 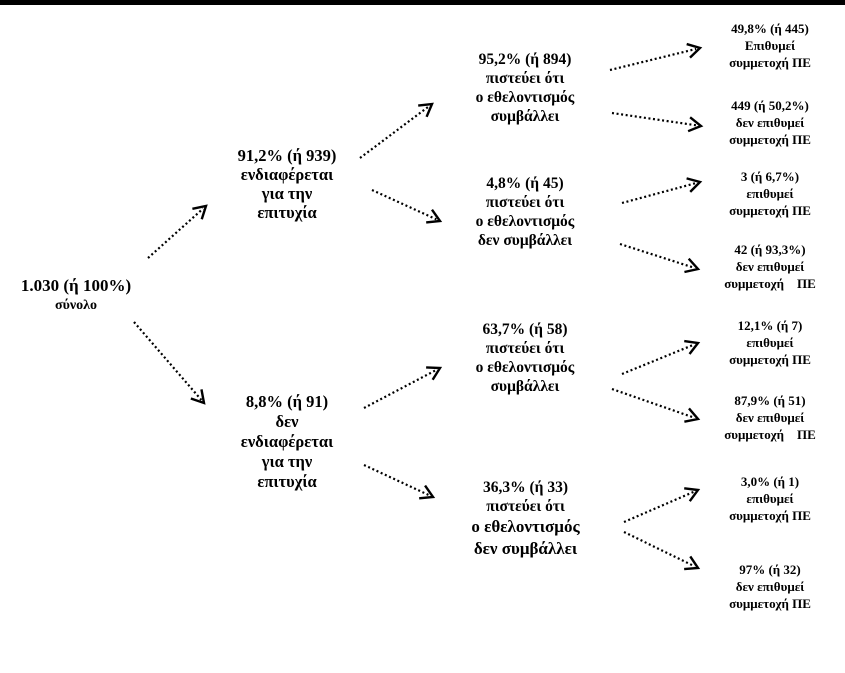 I want to click on node-total-label: σύνολο, so click(x=75, y=305).